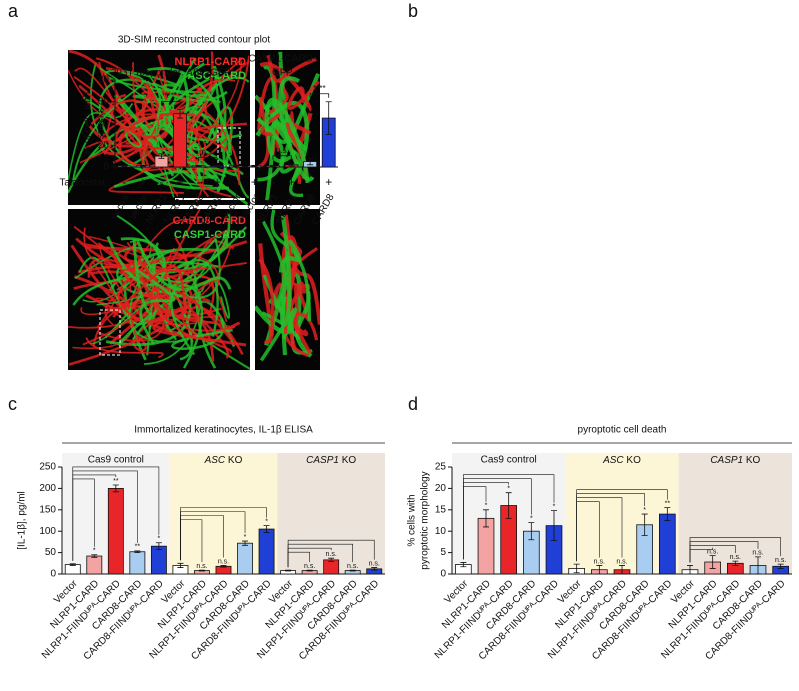 The width and height of the screenshot is (799, 691). Describe the element at coordinates (104, 101) in the screenshot. I see `y-tick-label: 60` at that location.